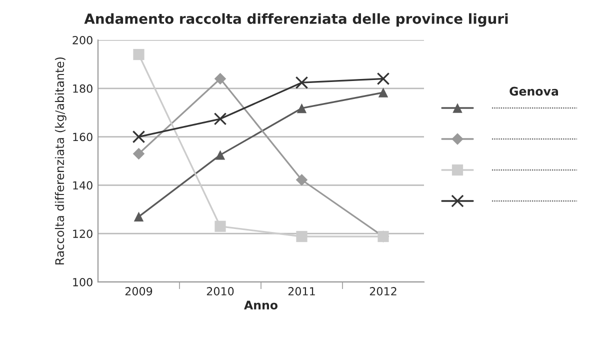 This screenshot has width=593, height=341. What do you see at coordinates (82, 88) in the screenshot?
I see `y-tick-label: 180` at bounding box center [82, 88].